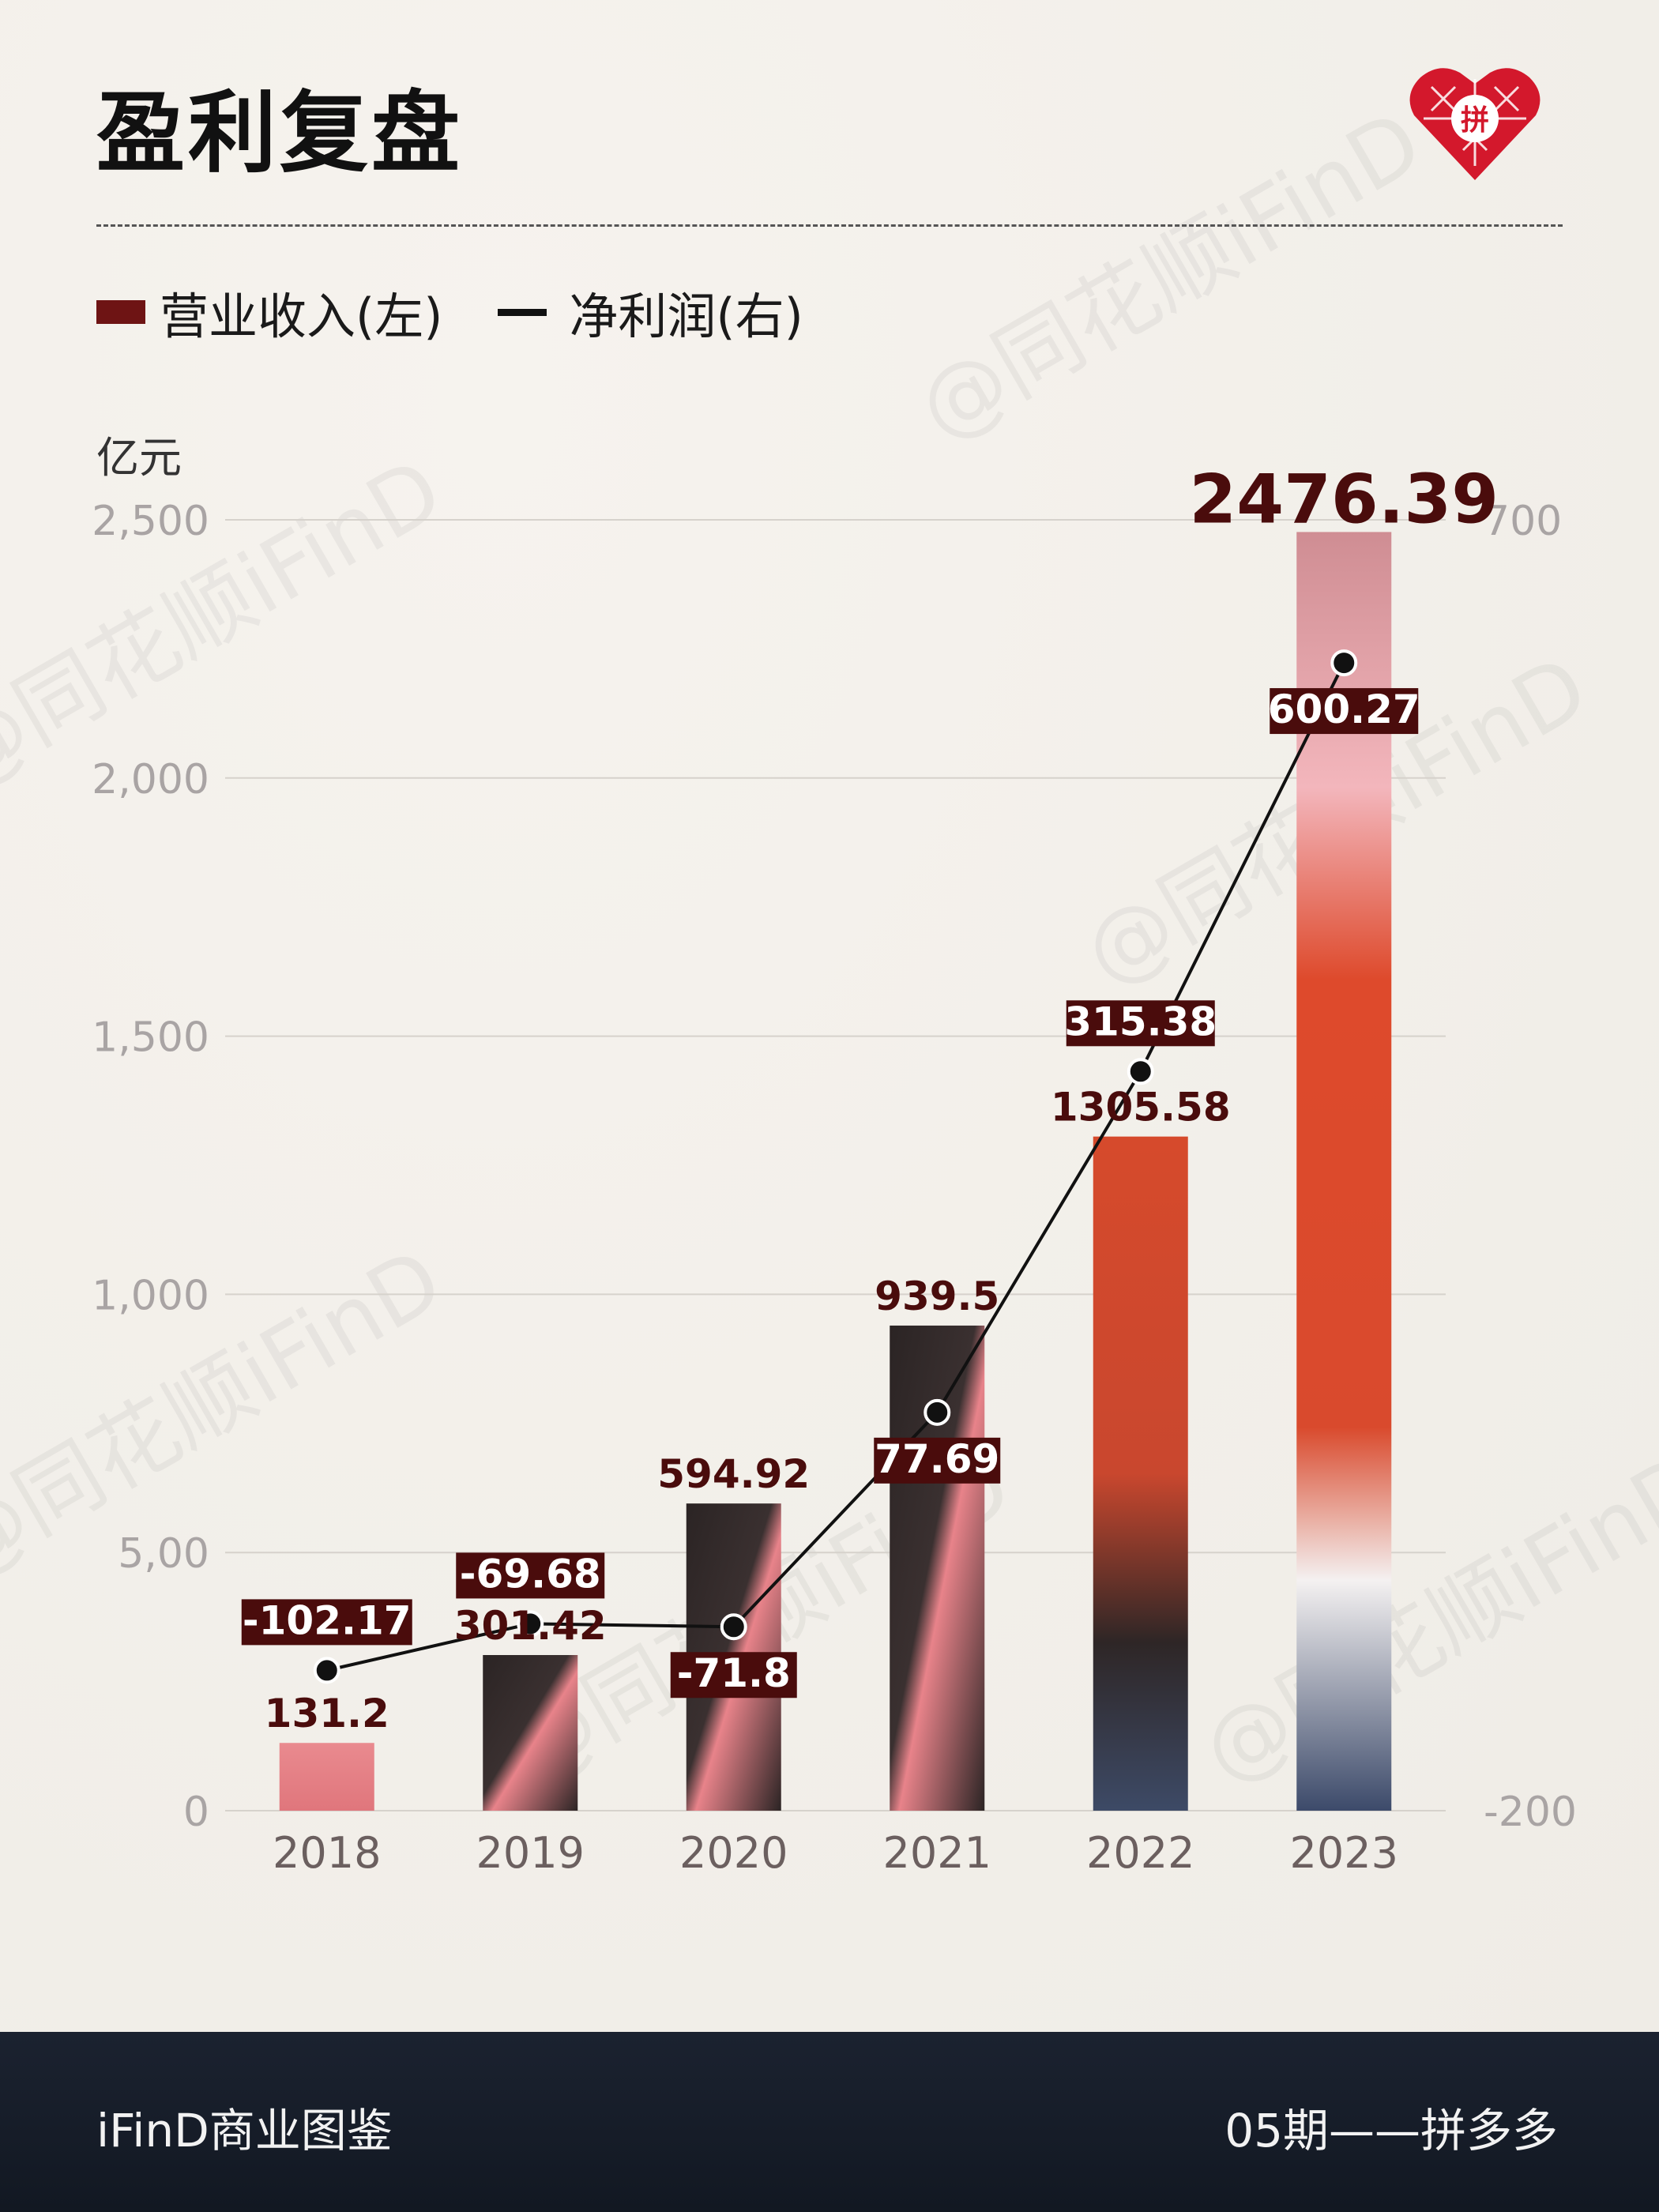 Image resolution: width=1659 pixels, height=2212 pixels. Describe the element at coordinates (531, 1853) in the screenshot. I see `x-tick-label: 2019` at that location.